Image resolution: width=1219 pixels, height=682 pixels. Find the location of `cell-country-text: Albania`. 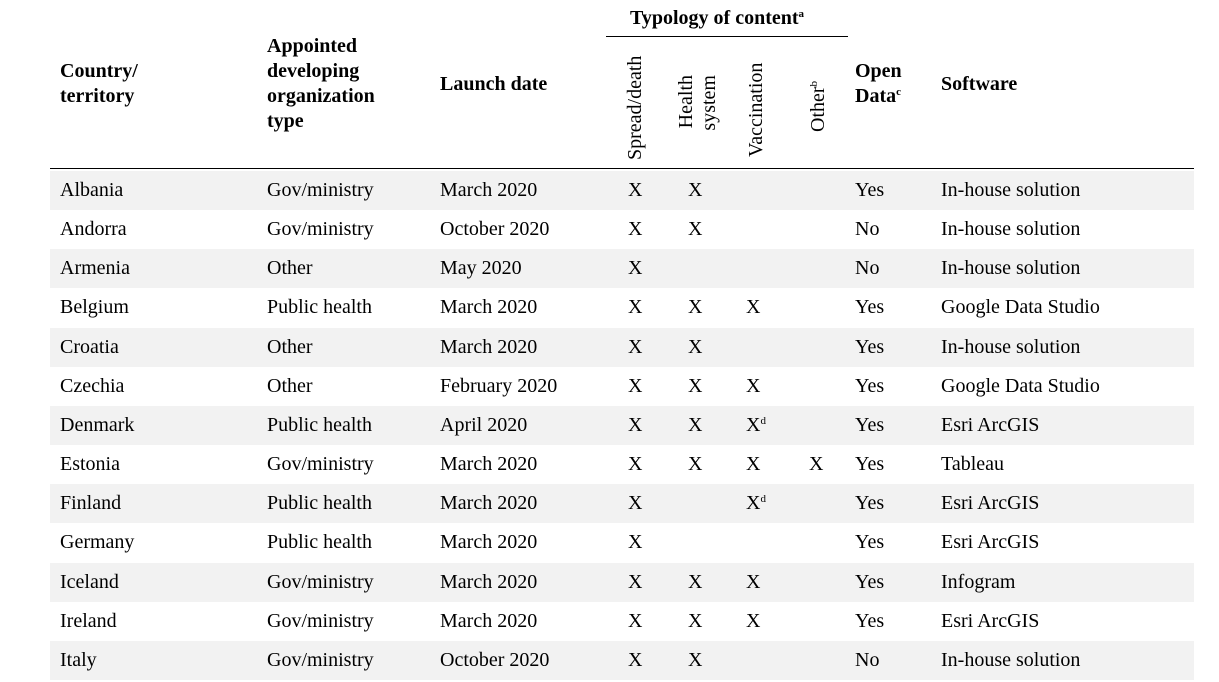

cell-country-text: Albania is located at coordinates (92, 190).